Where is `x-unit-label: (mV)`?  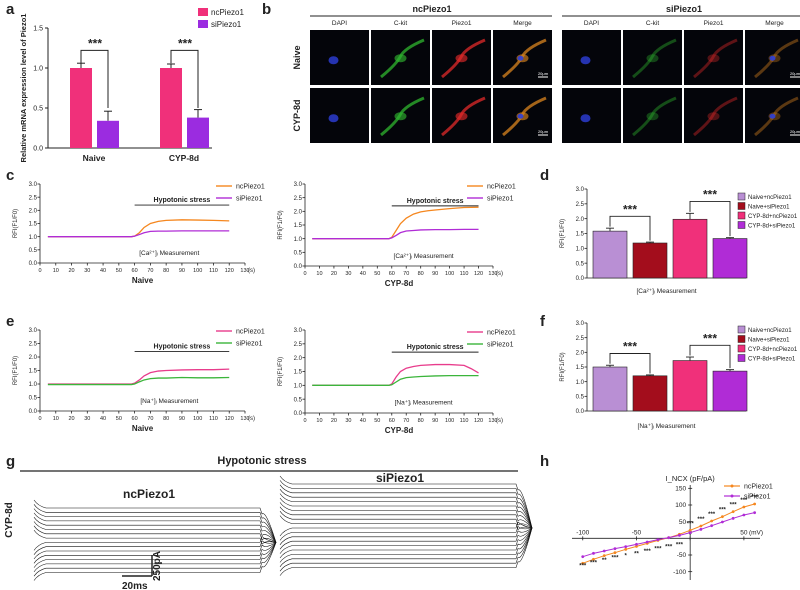
x-unit-label: (mV) is located at coordinates (756, 532).